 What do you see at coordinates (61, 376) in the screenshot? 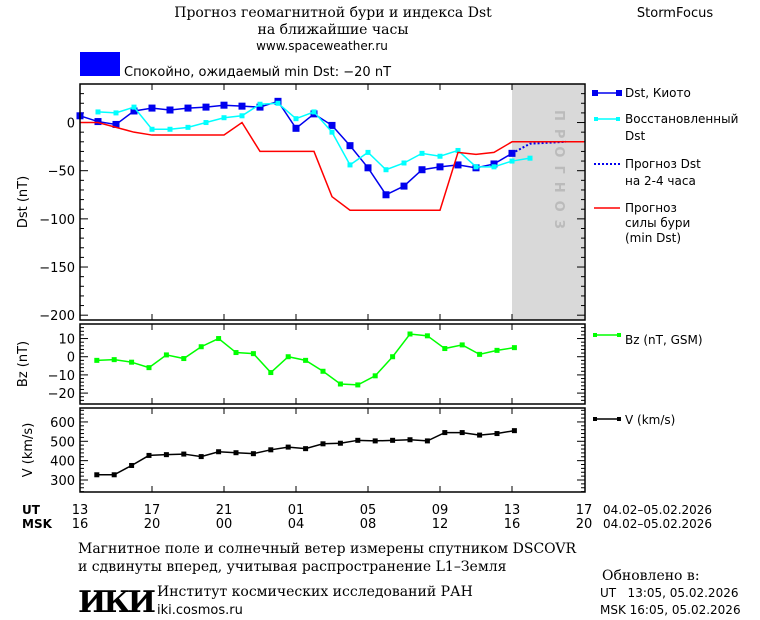
I see `y-tick-label: −10` at bounding box center [61, 376].